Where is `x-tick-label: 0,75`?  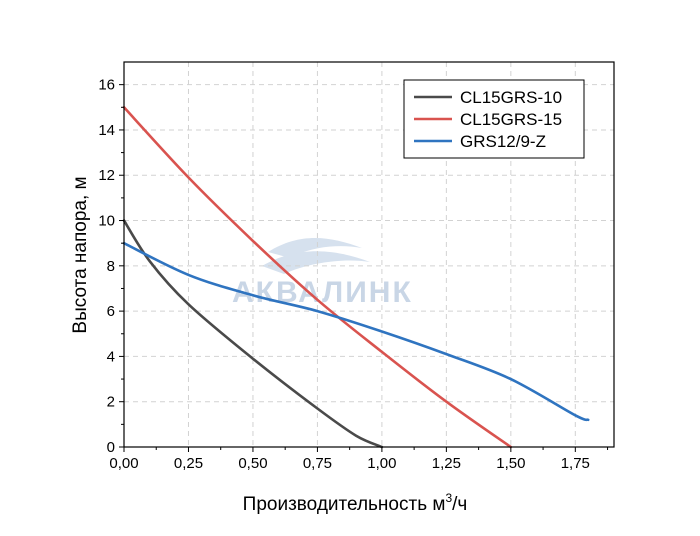
x-tick-label: 0,75 is located at coordinates (317, 463).